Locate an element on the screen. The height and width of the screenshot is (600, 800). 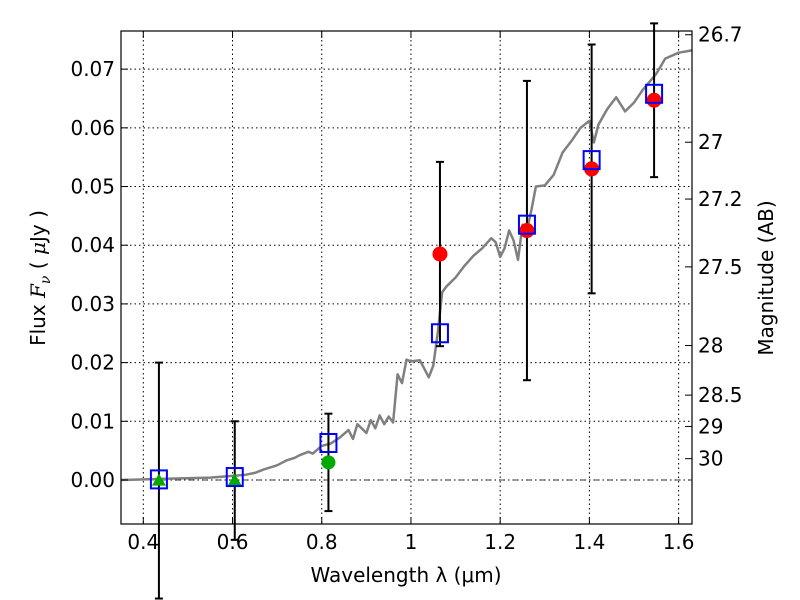
z-point-marker is located at coordinates (328, 462).